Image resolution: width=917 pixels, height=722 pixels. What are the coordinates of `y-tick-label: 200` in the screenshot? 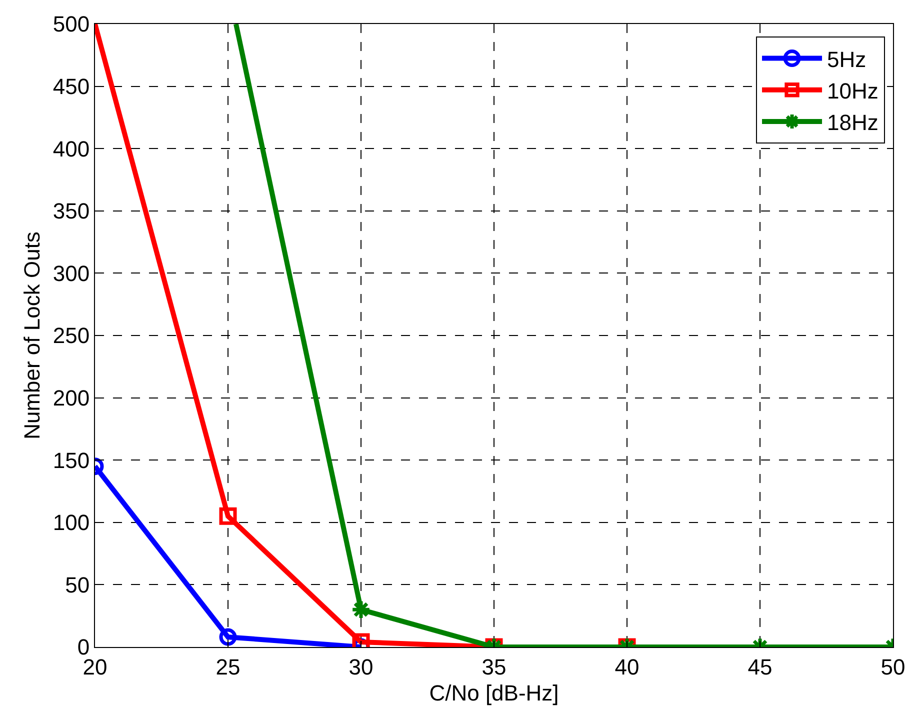 It's located at (71, 398).